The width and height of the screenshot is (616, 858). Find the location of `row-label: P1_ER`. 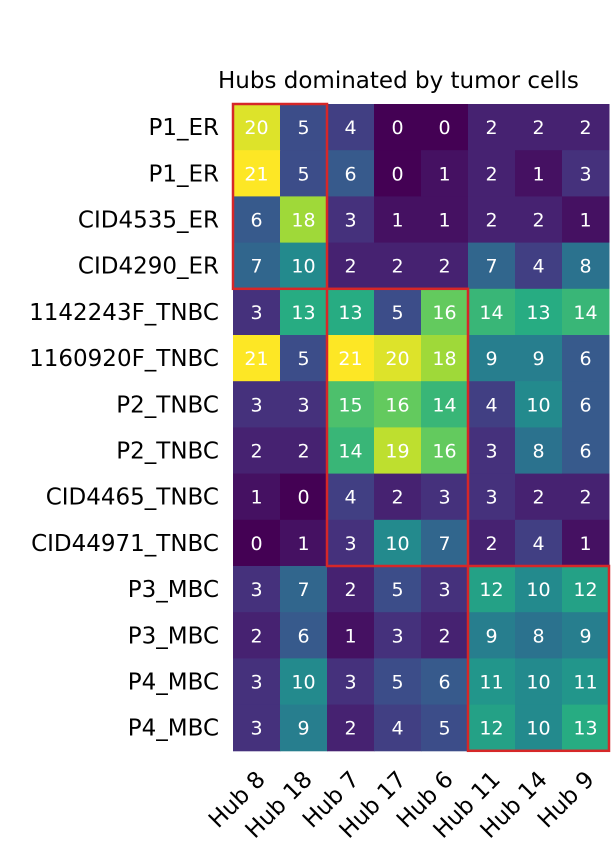

row-label: P1_ER is located at coordinates (183, 128).